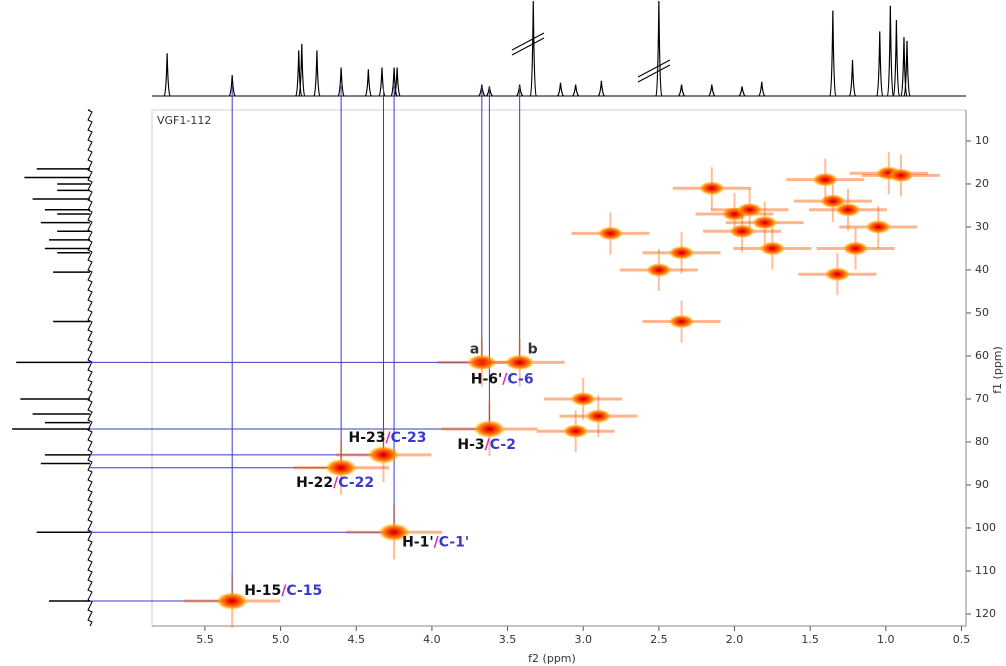  What do you see at coordinates (508, 639) in the screenshot?
I see `x-tick-label: 3.5` at bounding box center [508, 639].